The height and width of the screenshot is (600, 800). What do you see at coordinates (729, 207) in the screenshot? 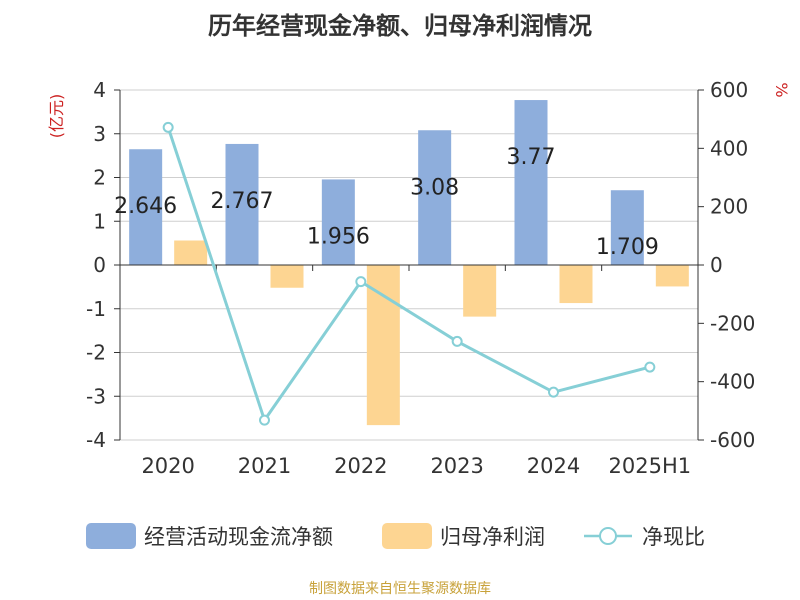
I see `right-tick-label: 200` at bounding box center [729, 207].